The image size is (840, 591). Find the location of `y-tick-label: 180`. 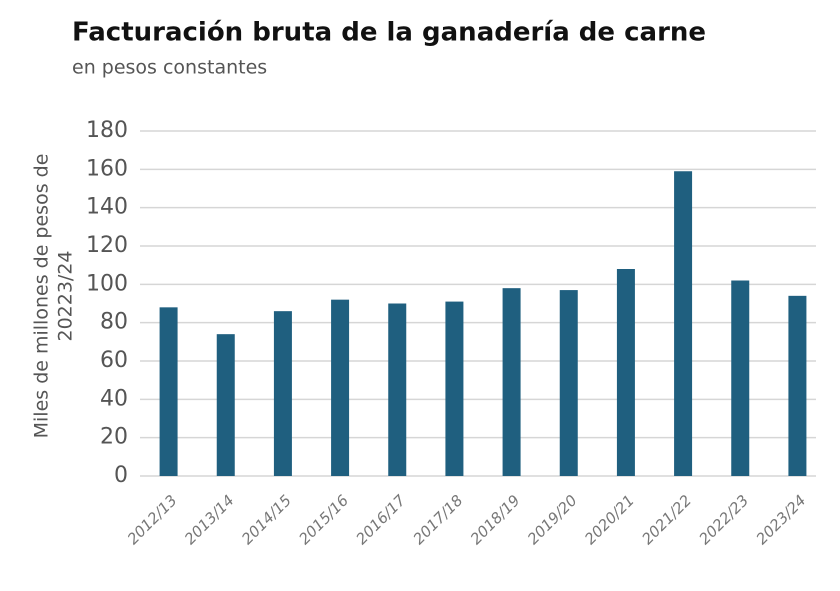

y-tick-label: 180 is located at coordinates (107, 130).